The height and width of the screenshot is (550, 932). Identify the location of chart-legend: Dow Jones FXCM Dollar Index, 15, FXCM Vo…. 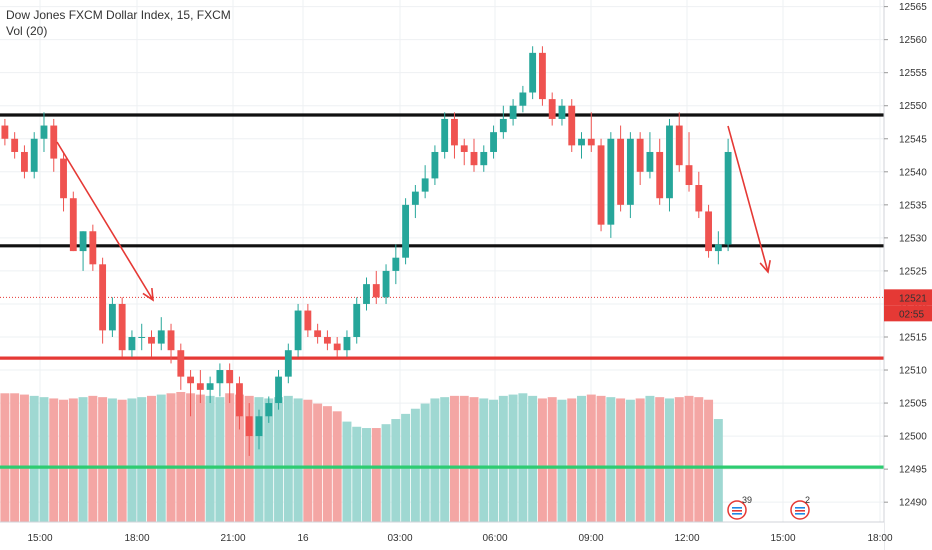
(118, 23).